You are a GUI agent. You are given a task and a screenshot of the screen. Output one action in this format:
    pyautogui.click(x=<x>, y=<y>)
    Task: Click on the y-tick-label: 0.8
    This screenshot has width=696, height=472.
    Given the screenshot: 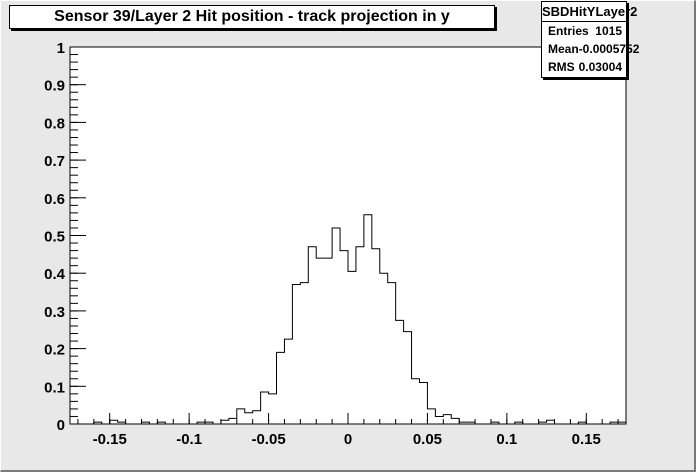 What is the action you would take?
    pyautogui.click(x=54, y=123)
    